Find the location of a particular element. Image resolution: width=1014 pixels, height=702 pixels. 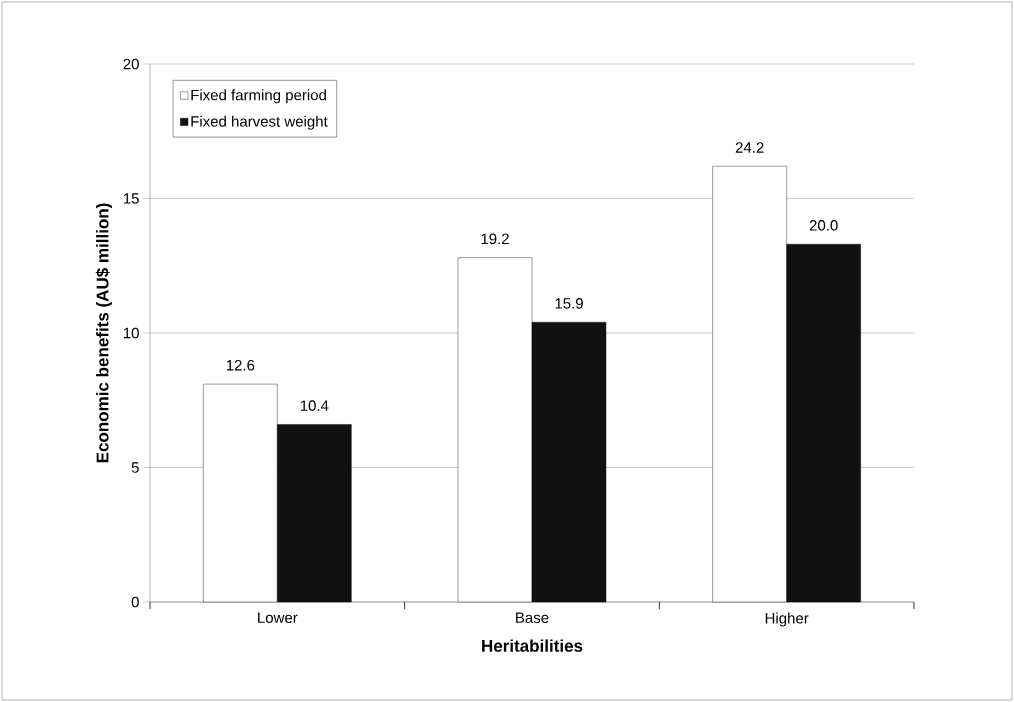

annotation: 12.6 is located at coordinates (240, 365).